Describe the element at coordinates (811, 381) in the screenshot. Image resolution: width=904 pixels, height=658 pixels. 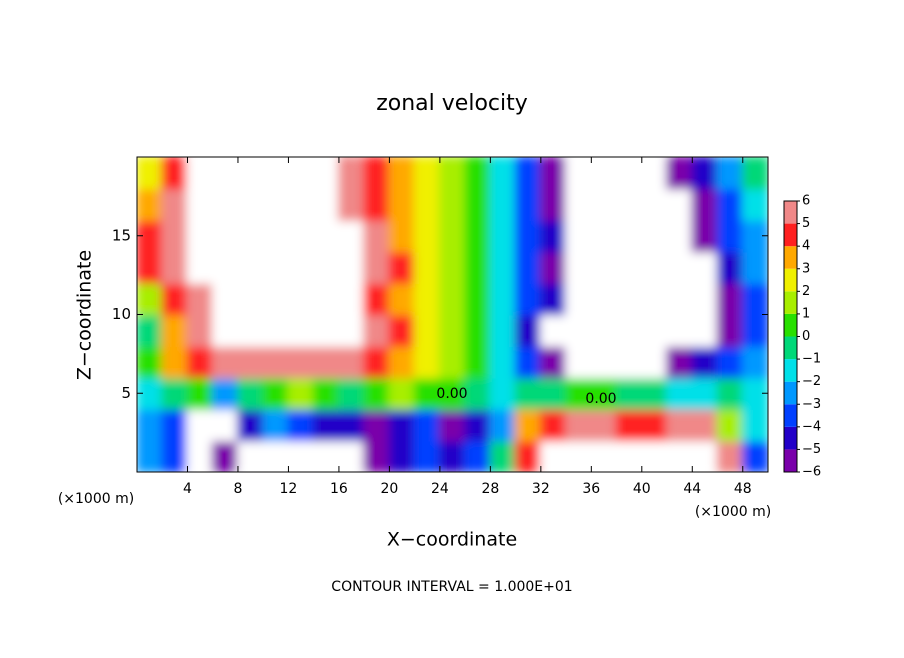
I see `colorbar-label: −2` at that location.